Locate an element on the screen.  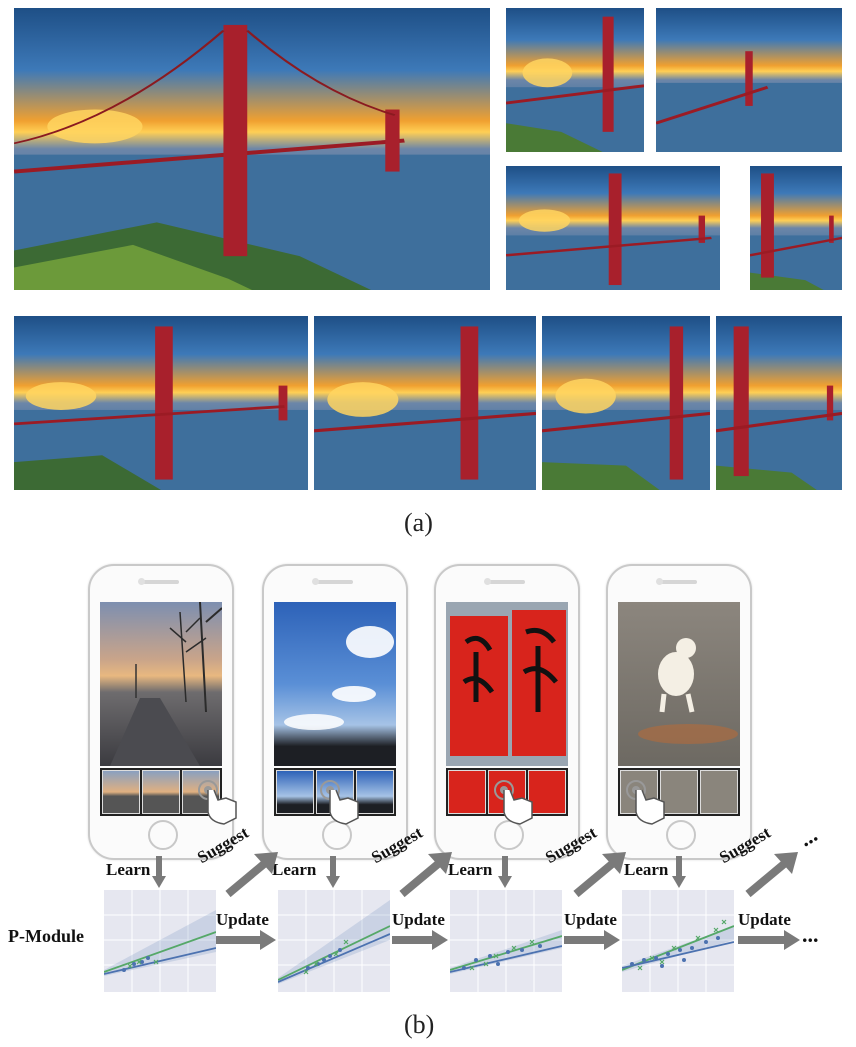
phone-screen-sky is located at coordinates (335, 684).